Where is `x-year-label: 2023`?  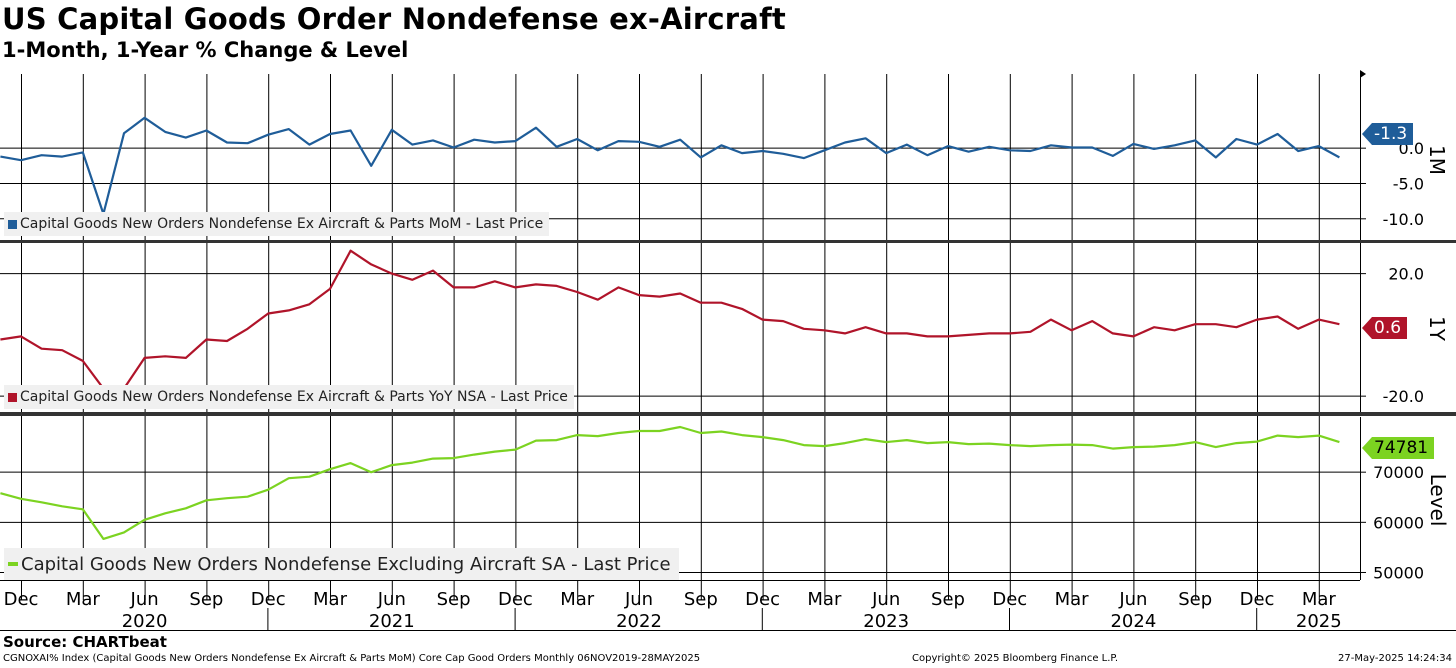 x-year-label: 2023 is located at coordinates (886, 621).